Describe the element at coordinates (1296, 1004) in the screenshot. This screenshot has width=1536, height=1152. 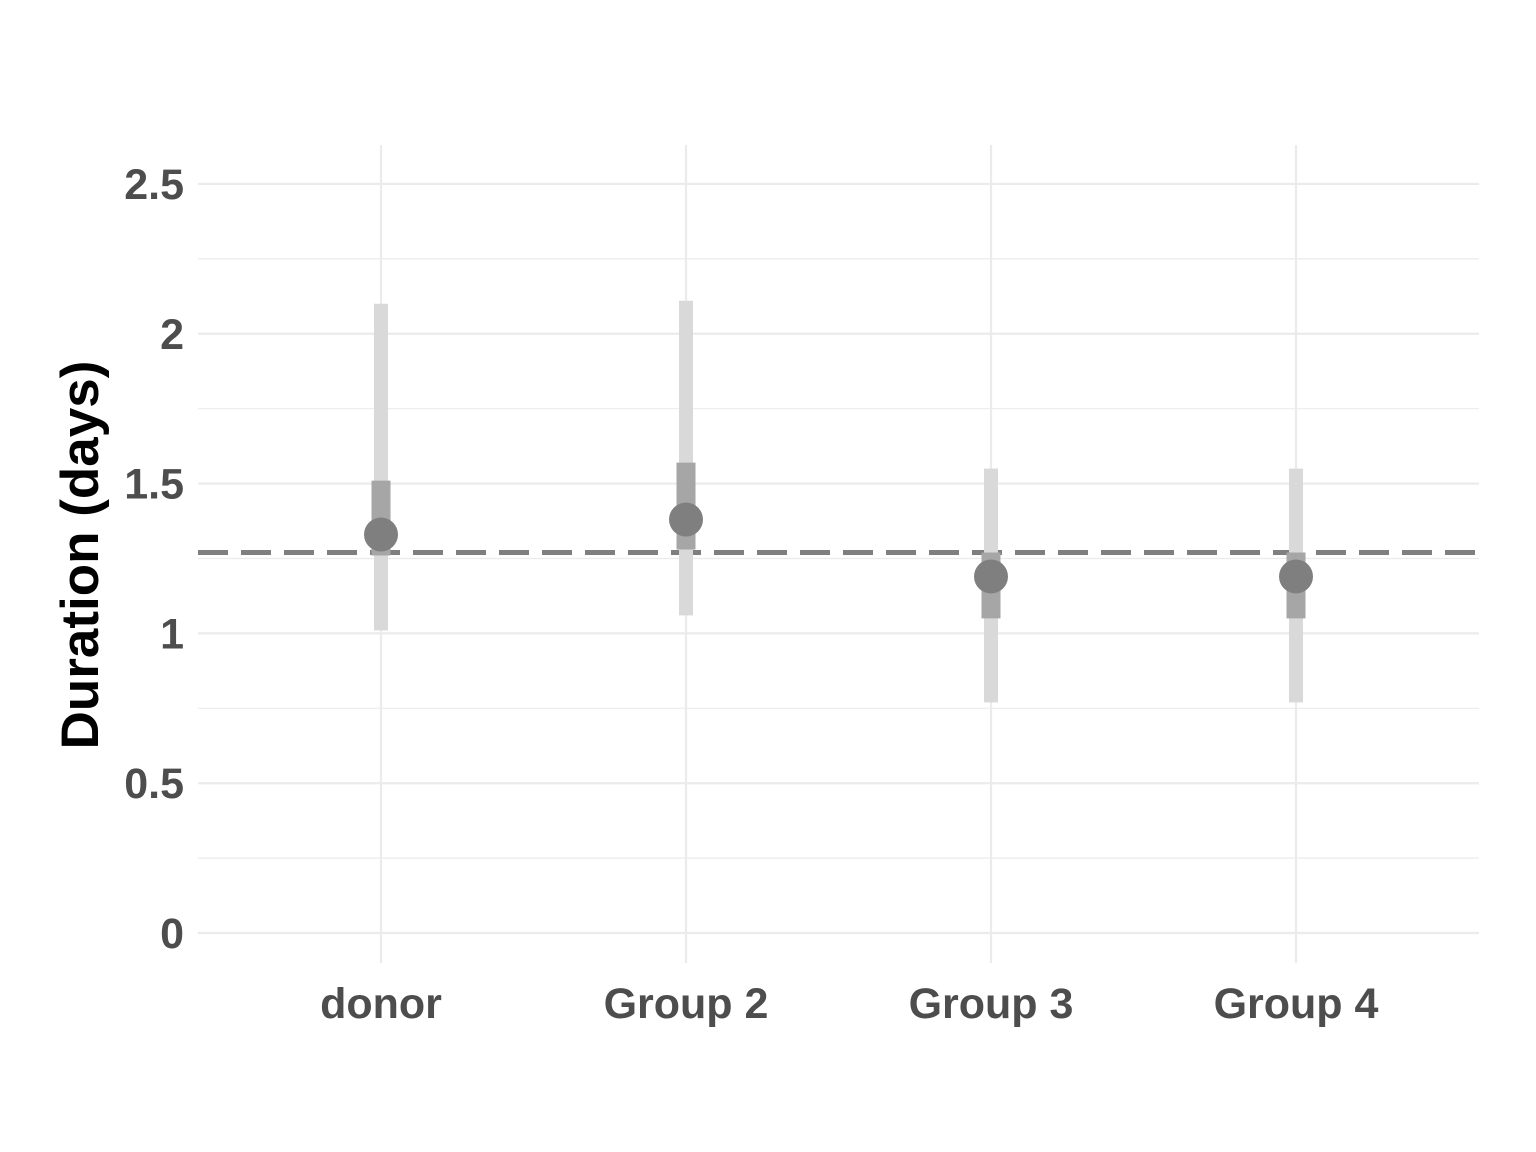
I see `x-tick-label: Group 4` at that location.